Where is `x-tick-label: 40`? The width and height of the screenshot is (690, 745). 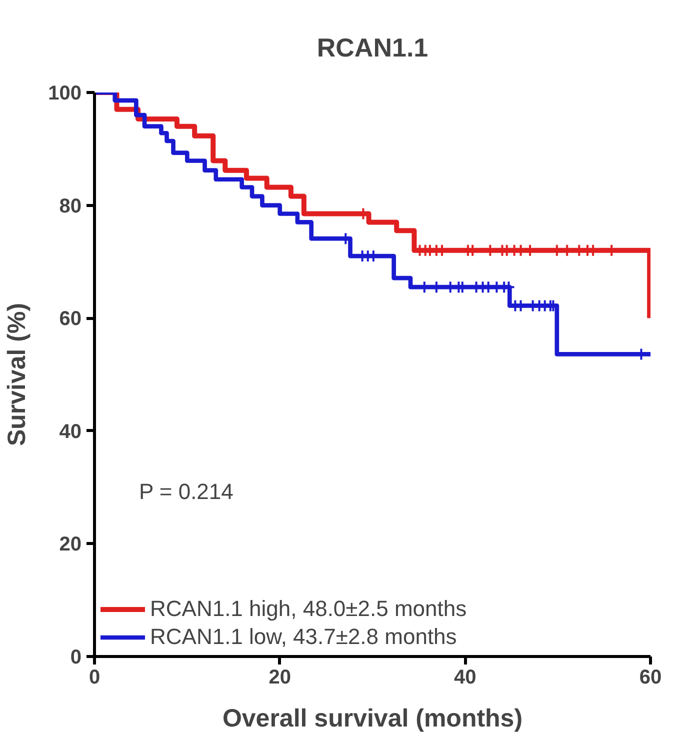 x-tick-label: 40 is located at coordinates (465, 677).